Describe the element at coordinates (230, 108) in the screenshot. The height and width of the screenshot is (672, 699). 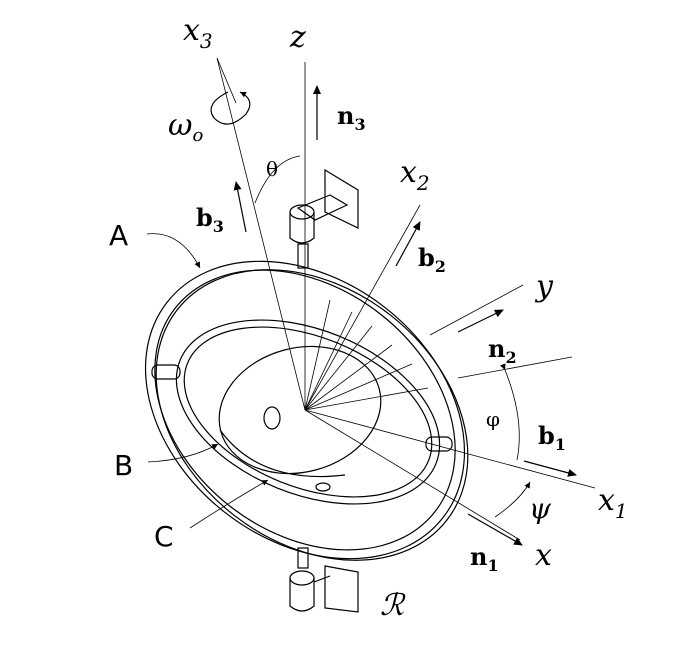
I see `rotation-arrow-icon` at that location.